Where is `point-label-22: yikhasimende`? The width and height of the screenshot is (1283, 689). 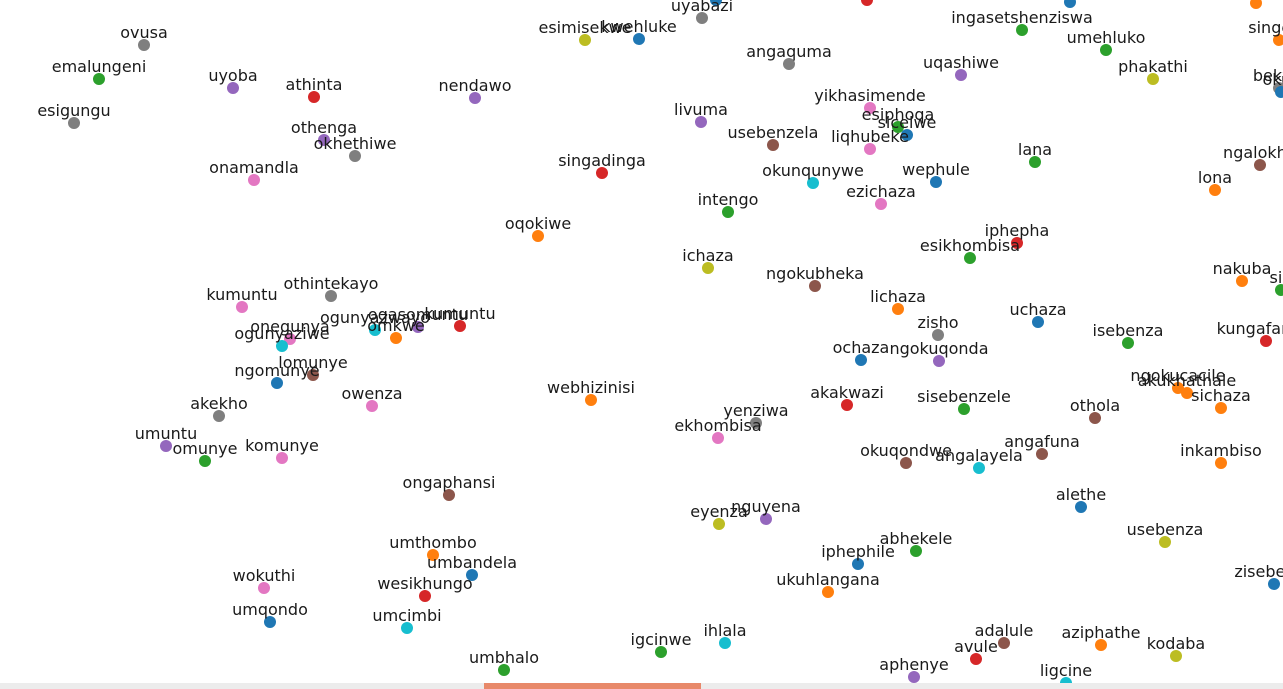 point-label-22: yikhasimende is located at coordinates (869, 95).